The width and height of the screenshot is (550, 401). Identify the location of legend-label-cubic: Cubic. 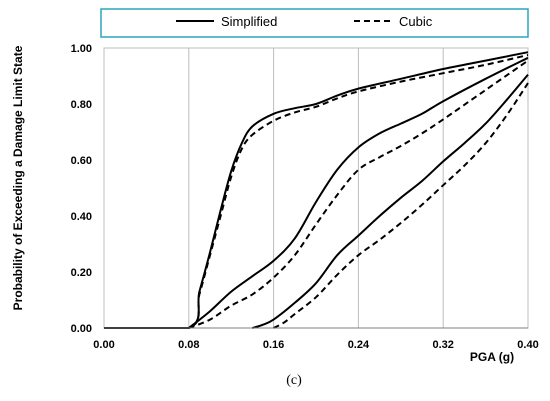
(416, 21).